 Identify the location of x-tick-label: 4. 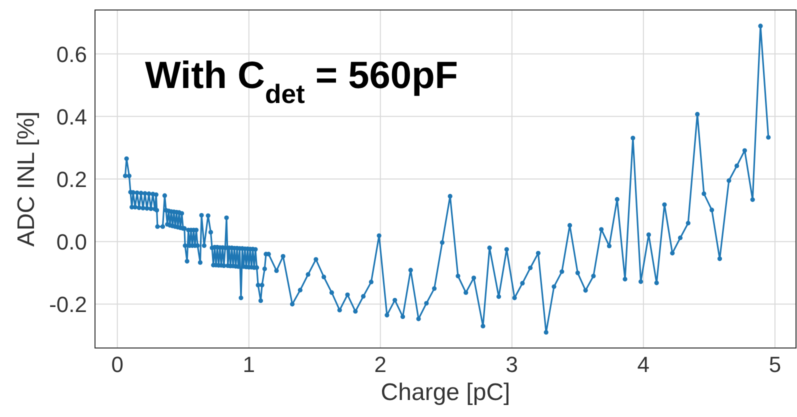
(643, 364).